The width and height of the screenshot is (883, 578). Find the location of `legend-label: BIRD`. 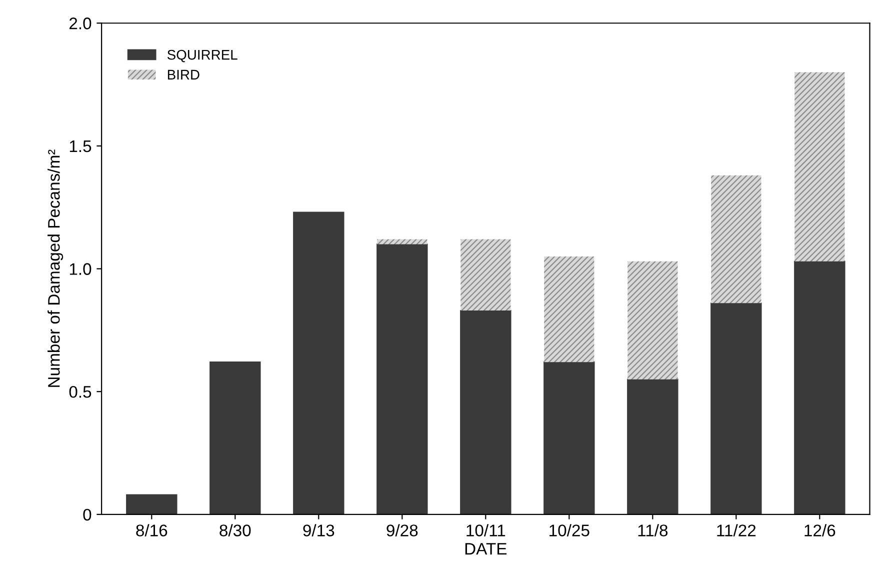

legend-label: BIRD is located at coordinates (184, 75).